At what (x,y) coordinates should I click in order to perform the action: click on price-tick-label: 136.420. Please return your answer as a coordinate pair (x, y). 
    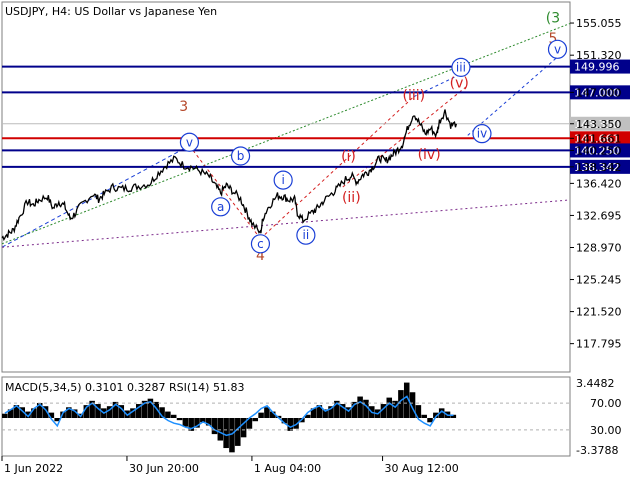
    Looking at the image, I should click on (599, 183).